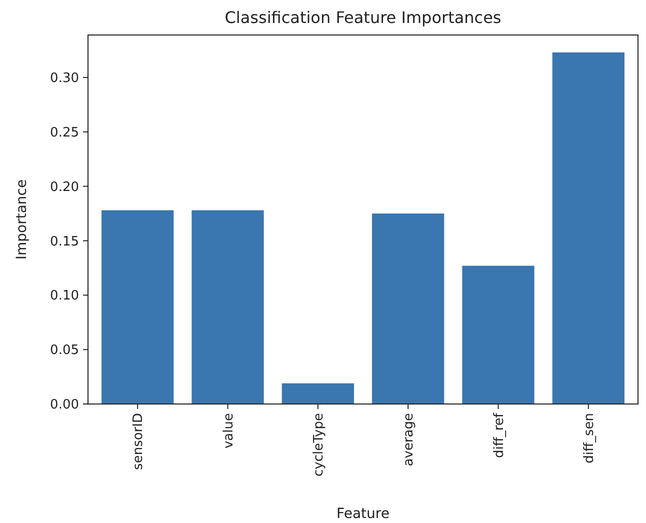  What do you see at coordinates (64, 405) in the screenshot?
I see `y-tick-label: 0.00` at bounding box center [64, 405].